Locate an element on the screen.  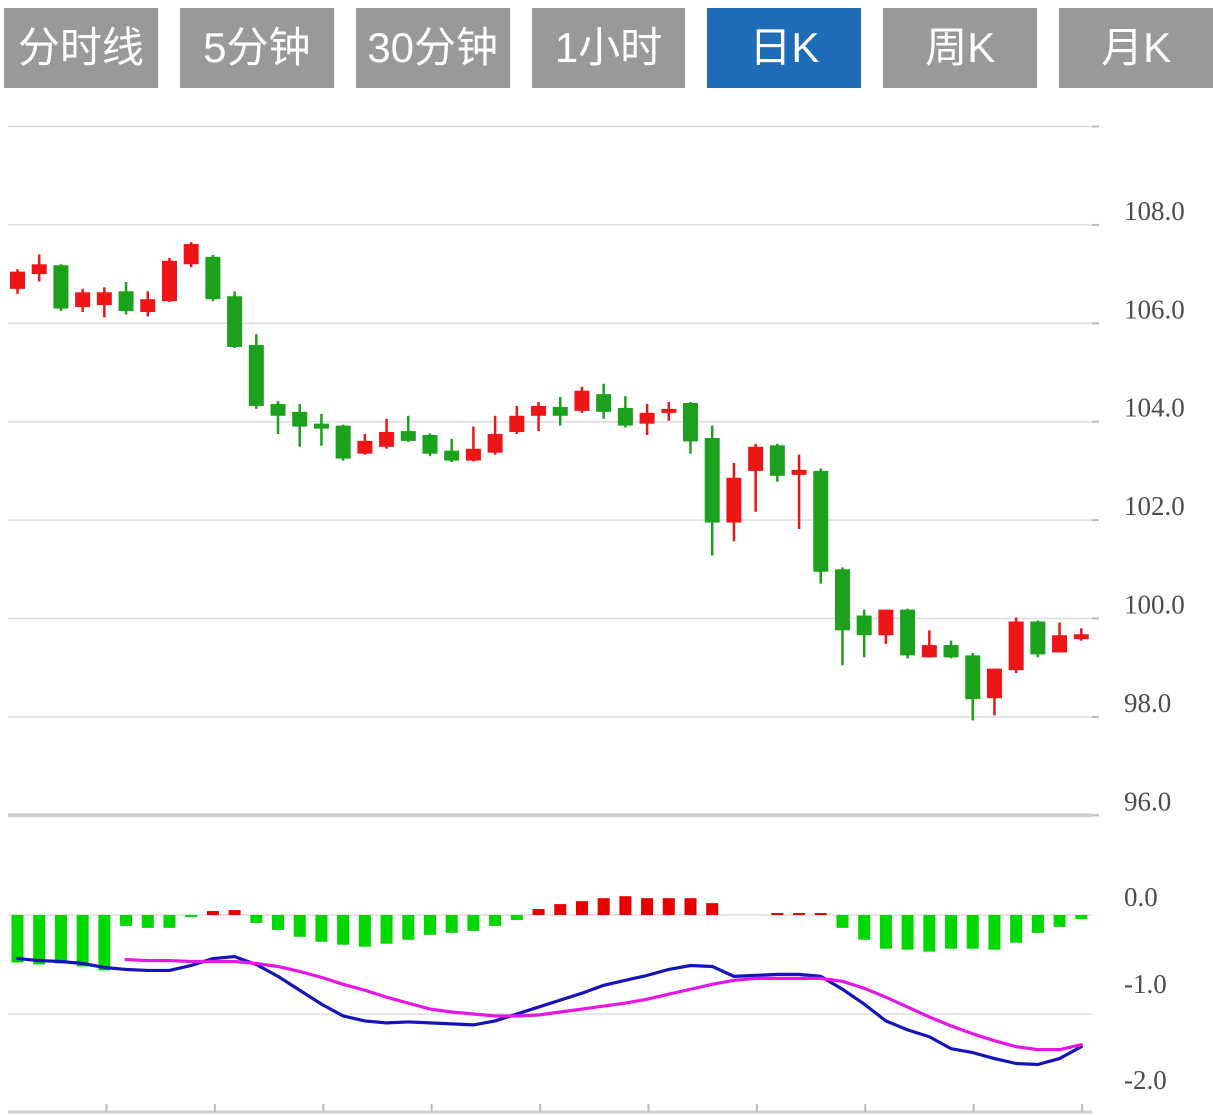
timeframe-button-1: 分时线 is located at coordinates (81, 48).